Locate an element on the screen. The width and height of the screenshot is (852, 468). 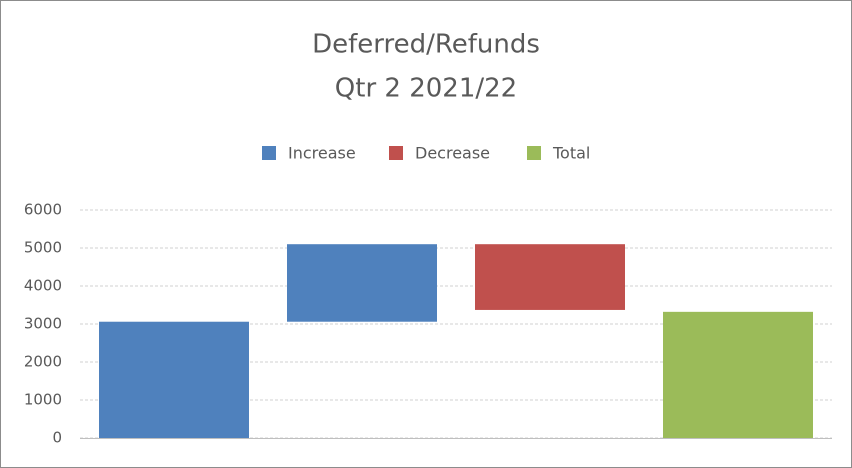
chart-title: Deferred/Refunds is located at coordinates (426, 45).